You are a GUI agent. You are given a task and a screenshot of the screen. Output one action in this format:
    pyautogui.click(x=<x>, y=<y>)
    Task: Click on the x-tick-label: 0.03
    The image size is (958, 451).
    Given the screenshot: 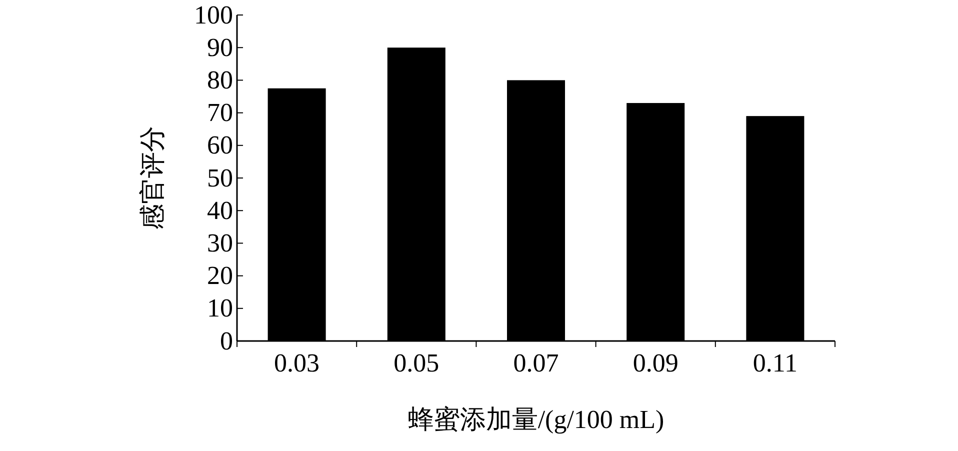 What is the action you would take?
    pyautogui.click(x=297, y=363)
    